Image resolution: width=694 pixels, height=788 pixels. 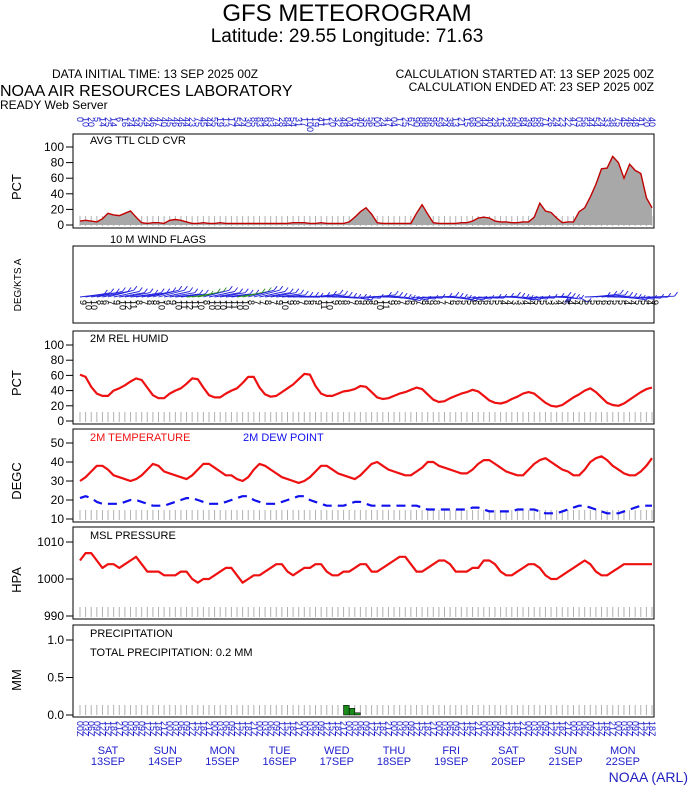 What do you see at coordinates (282, 122) in the screenshot?
I see `top-label-36: 28` at bounding box center [282, 122].